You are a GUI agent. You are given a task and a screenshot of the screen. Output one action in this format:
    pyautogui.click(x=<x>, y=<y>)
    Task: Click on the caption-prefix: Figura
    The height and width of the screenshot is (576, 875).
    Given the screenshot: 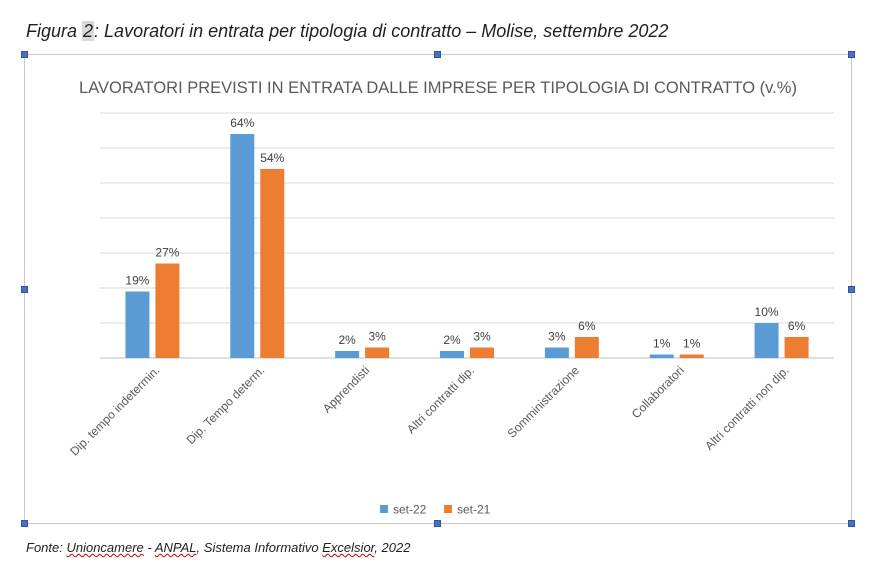 What is the action you would take?
    pyautogui.click(x=54, y=31)
    